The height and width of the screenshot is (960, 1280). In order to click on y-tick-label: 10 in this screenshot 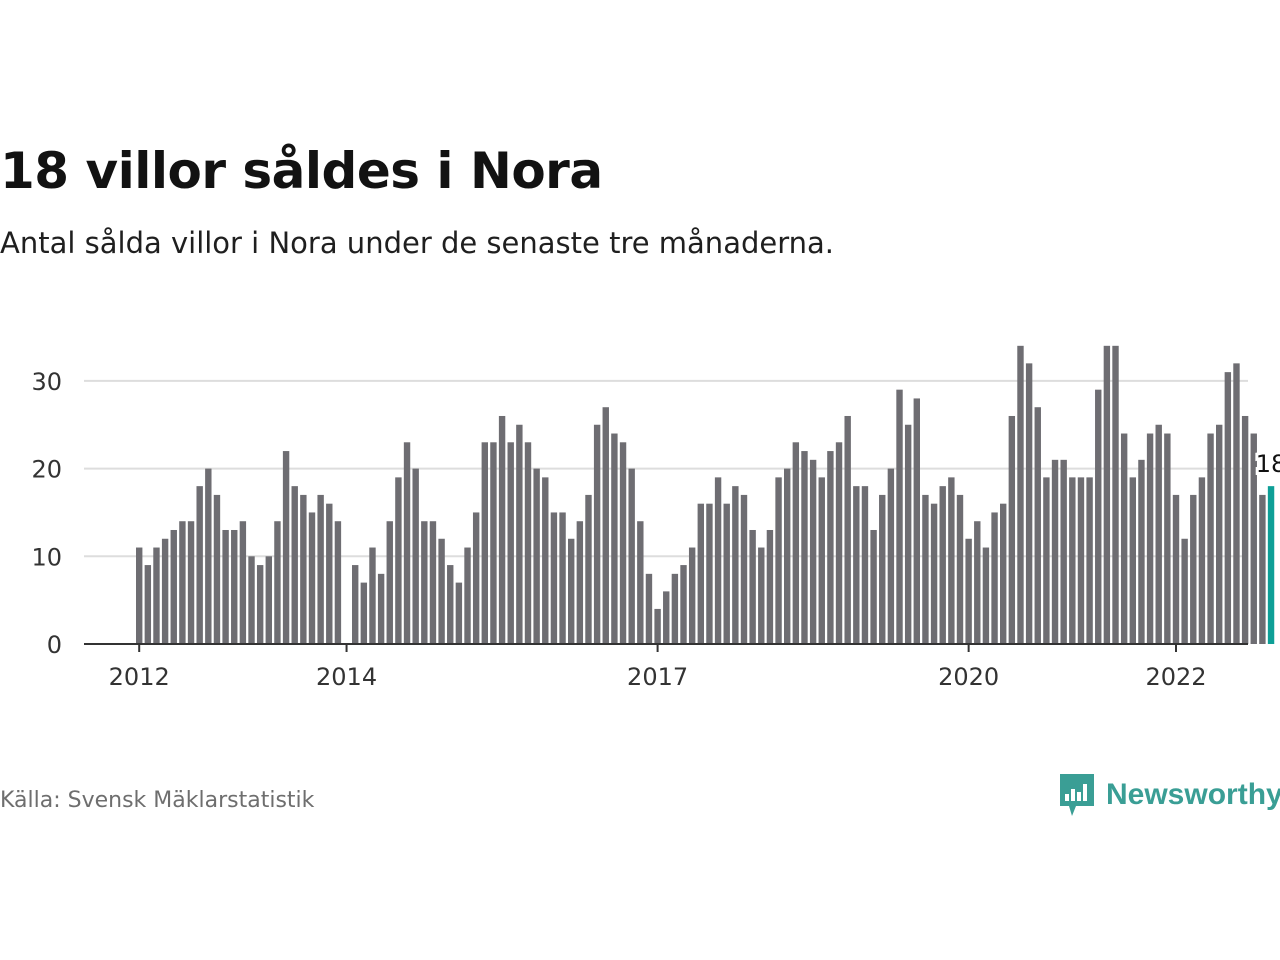, I will do `click(46, 557)`.